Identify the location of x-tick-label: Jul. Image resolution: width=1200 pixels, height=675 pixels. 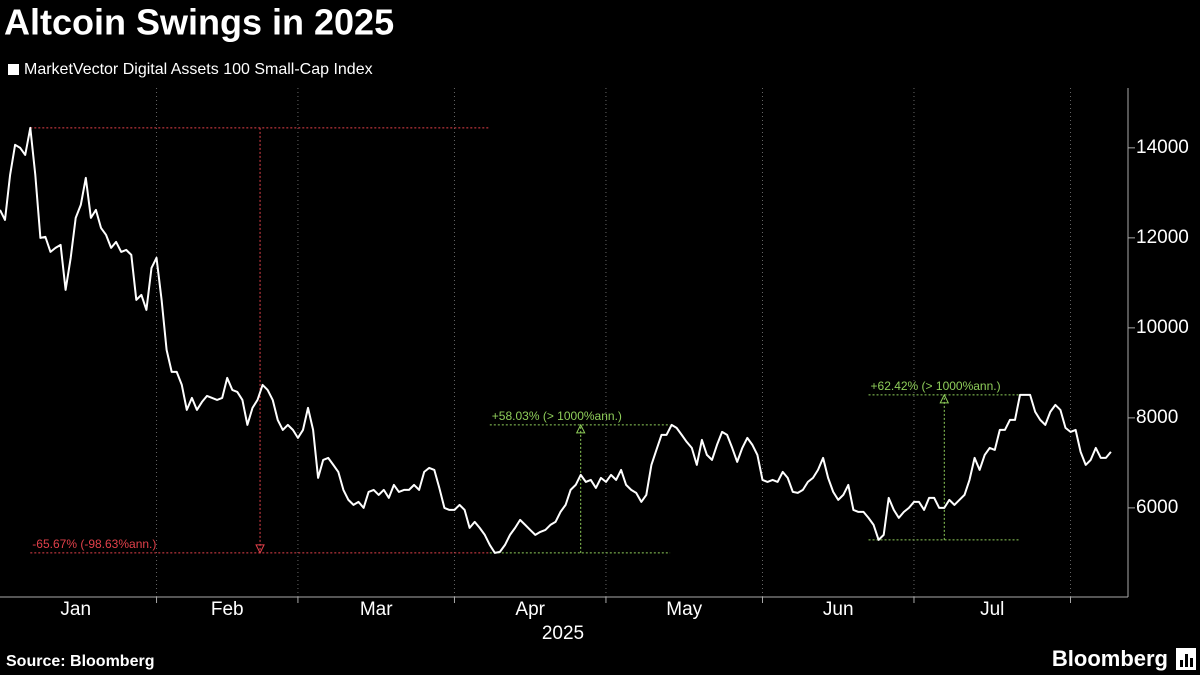
(992, 609).